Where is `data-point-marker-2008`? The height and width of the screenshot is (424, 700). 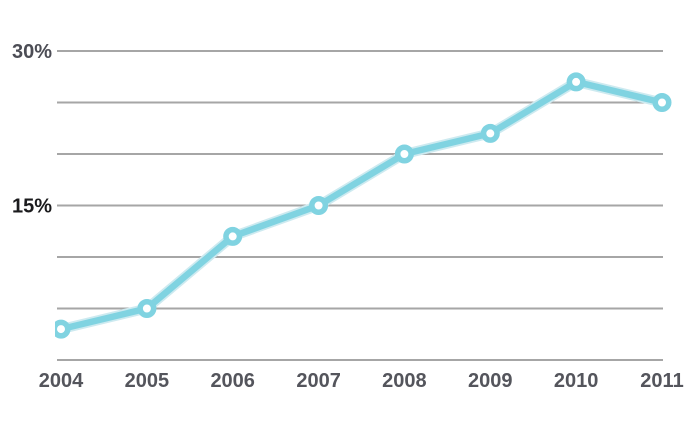 data-point-marker-2008 is located at coordinates (404, 154).